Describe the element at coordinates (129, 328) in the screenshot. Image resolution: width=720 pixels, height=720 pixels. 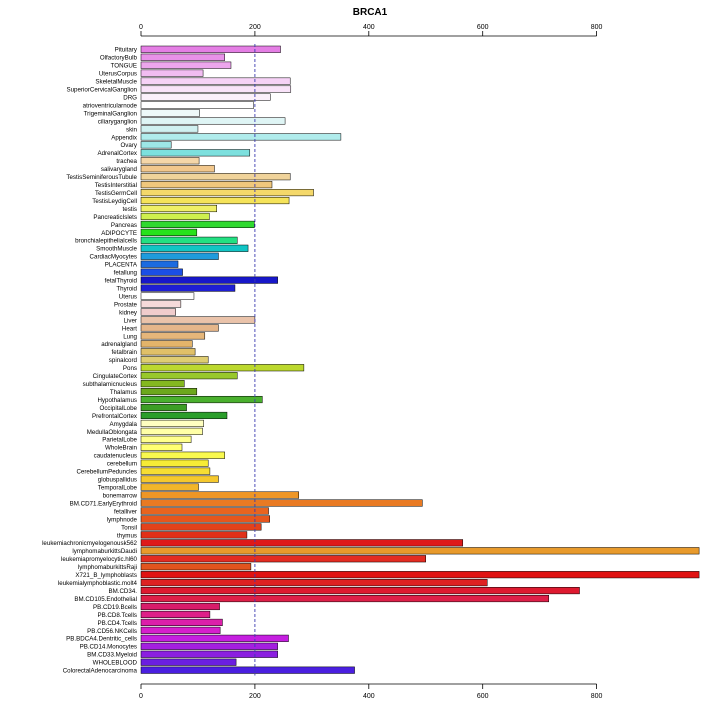
I see `category-label: Heart` at that location.